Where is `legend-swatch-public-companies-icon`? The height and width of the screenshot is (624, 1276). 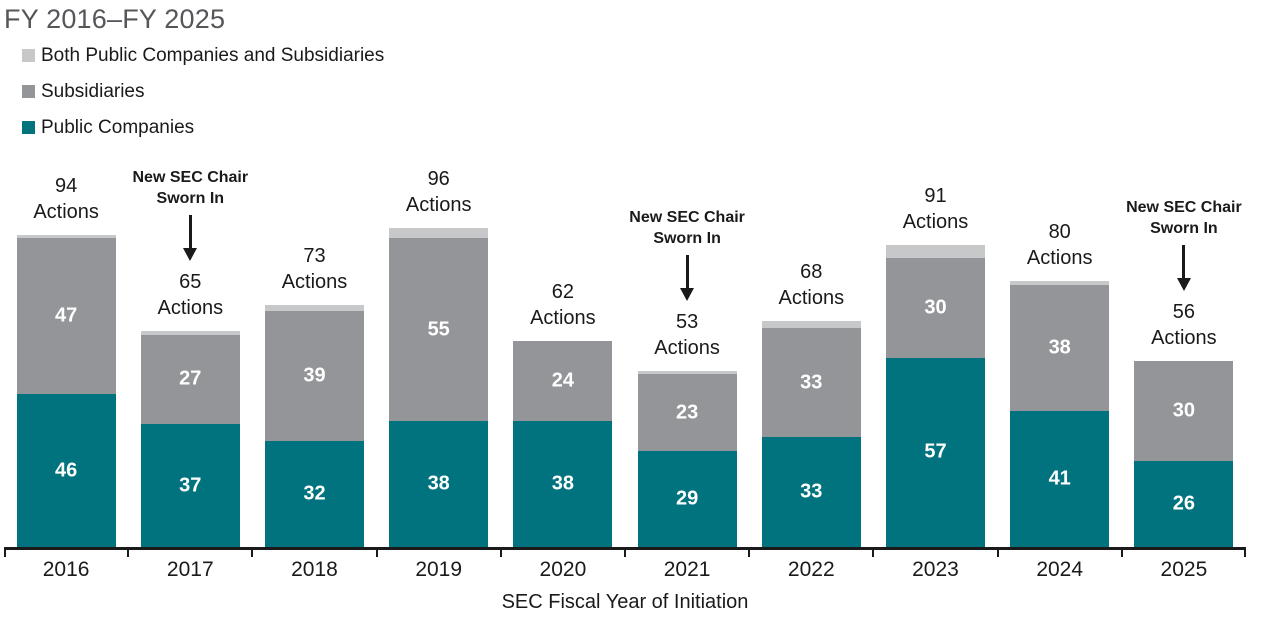 legend-swatch-public-companies-icon is located at coordinates (28, 127).